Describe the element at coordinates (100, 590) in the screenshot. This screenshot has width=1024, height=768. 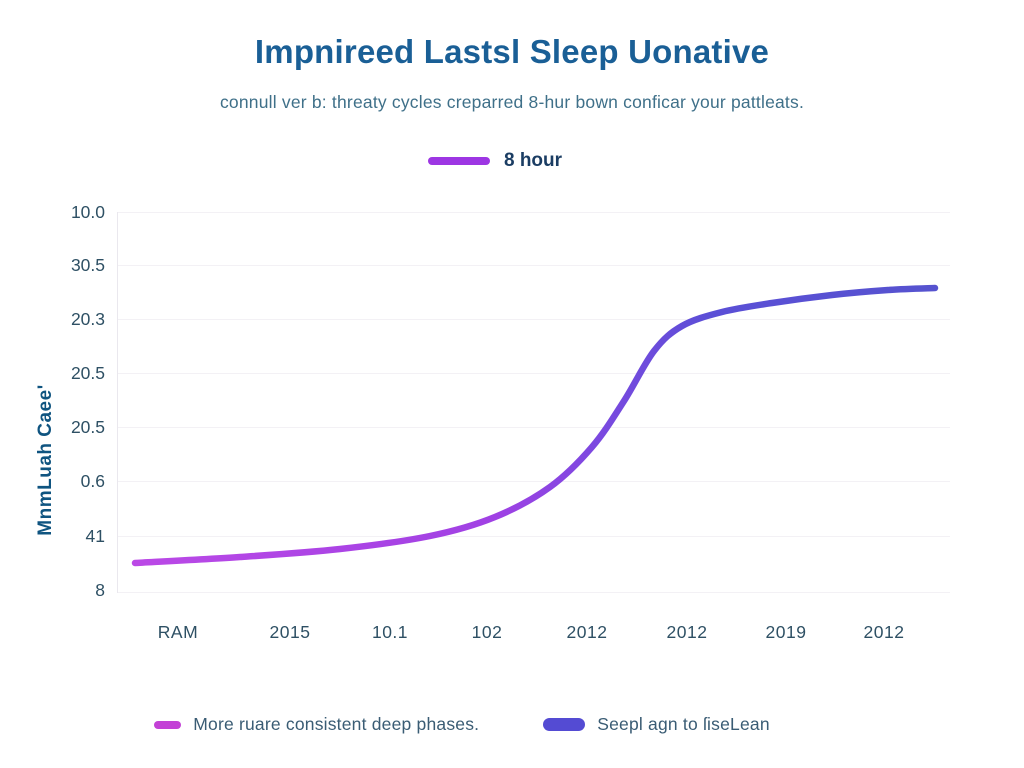
I see `y-tick-label: 8` at that location.